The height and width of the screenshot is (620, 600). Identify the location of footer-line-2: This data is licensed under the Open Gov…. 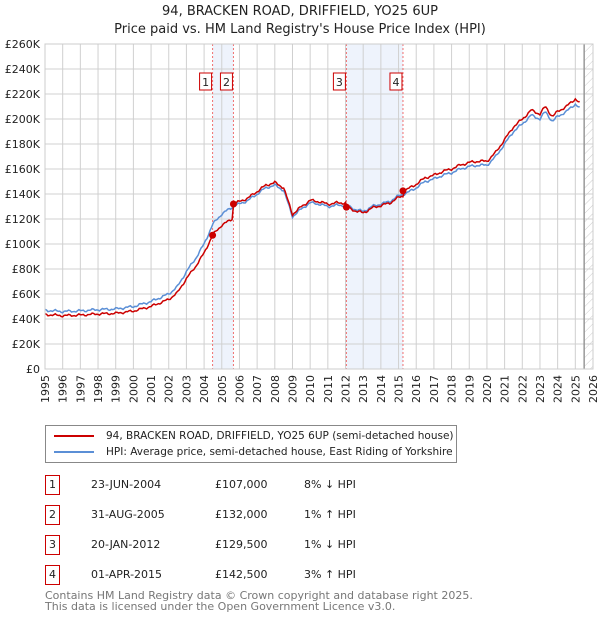
(220, 606).